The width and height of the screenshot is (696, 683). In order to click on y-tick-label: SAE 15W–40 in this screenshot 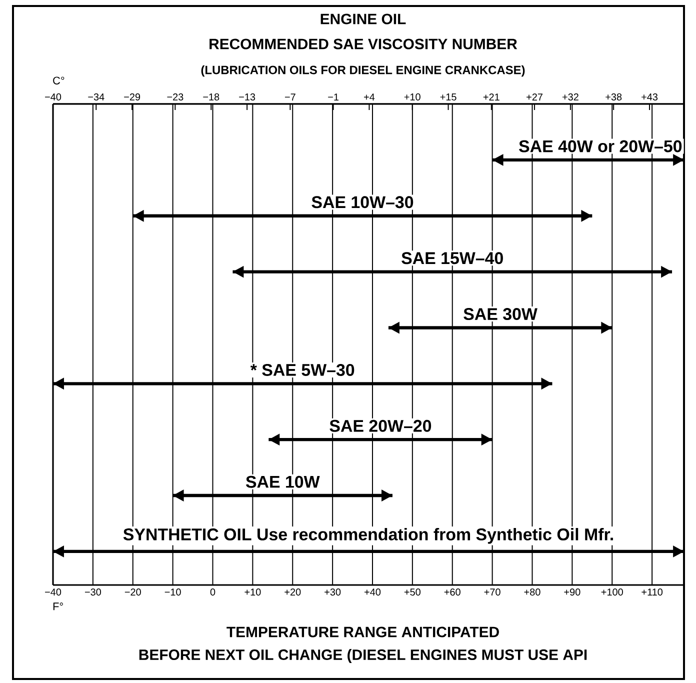, I will do `click(452, 258)`.